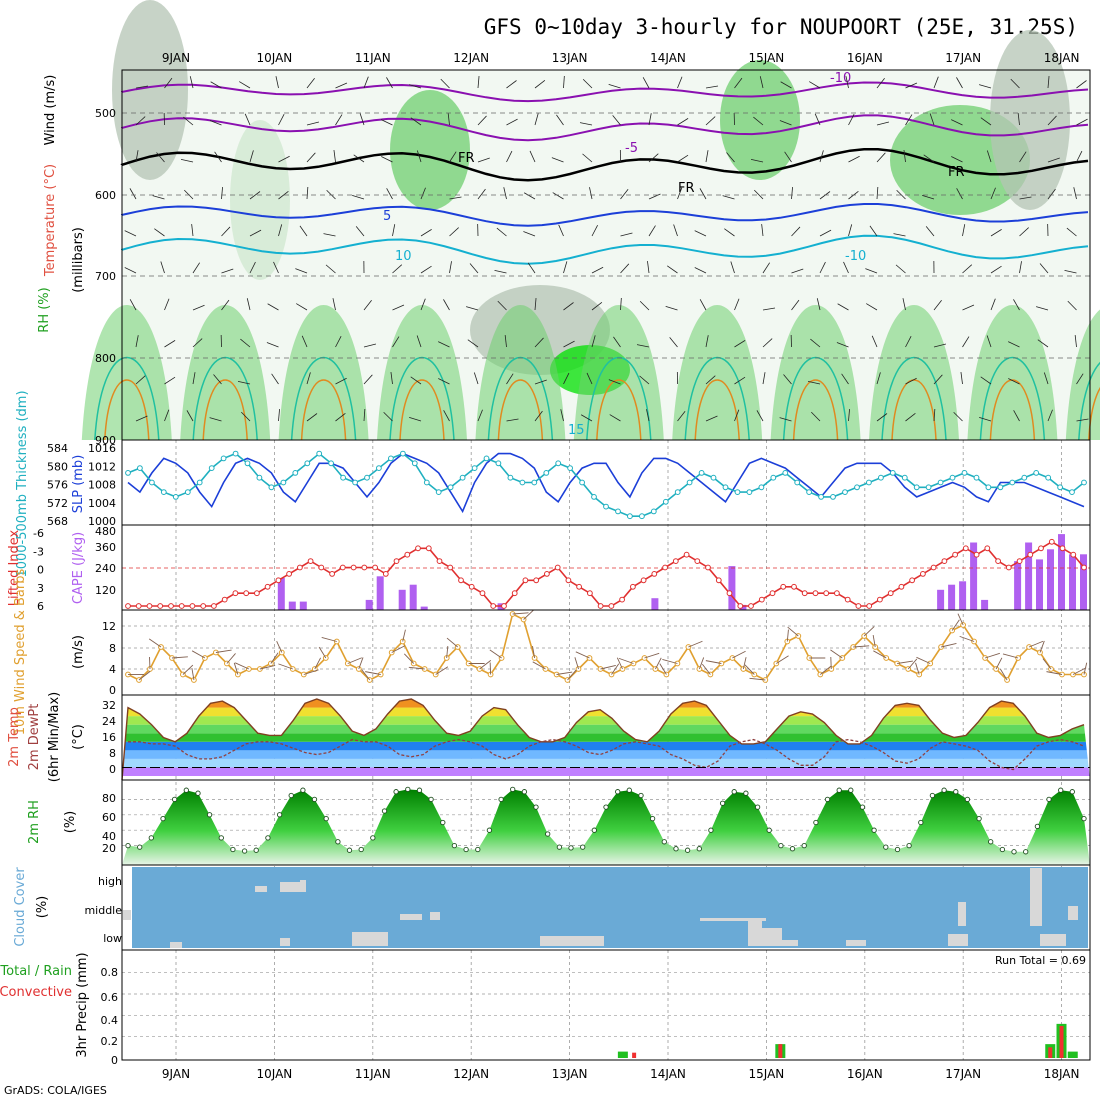 The width and height of the screenshot is (1100, 1100). I want to click on date-label-bottom: 14JAN, so click(668, 1074).